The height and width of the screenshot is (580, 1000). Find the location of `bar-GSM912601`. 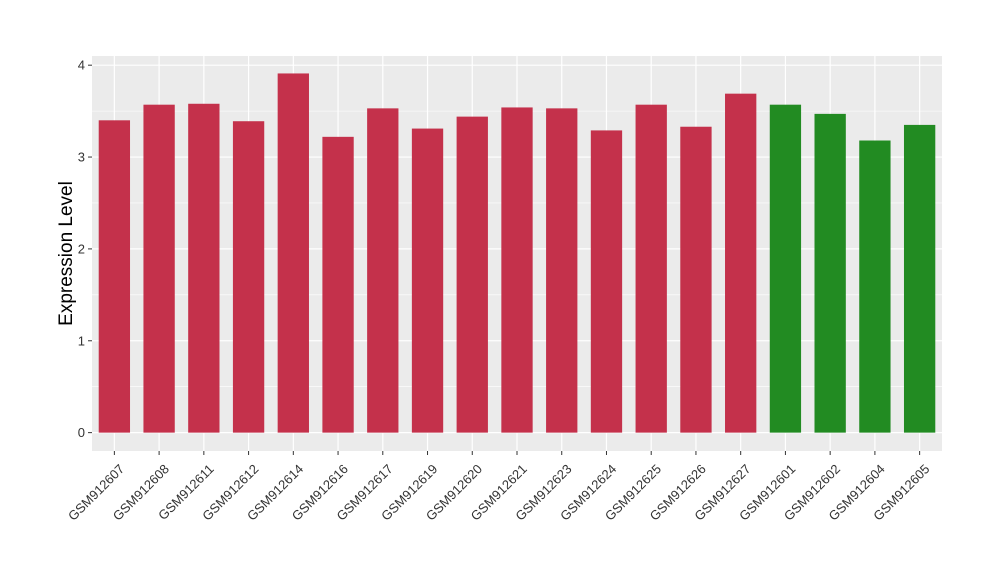

bar-GSM912601 is located at coordinates (785, 268).